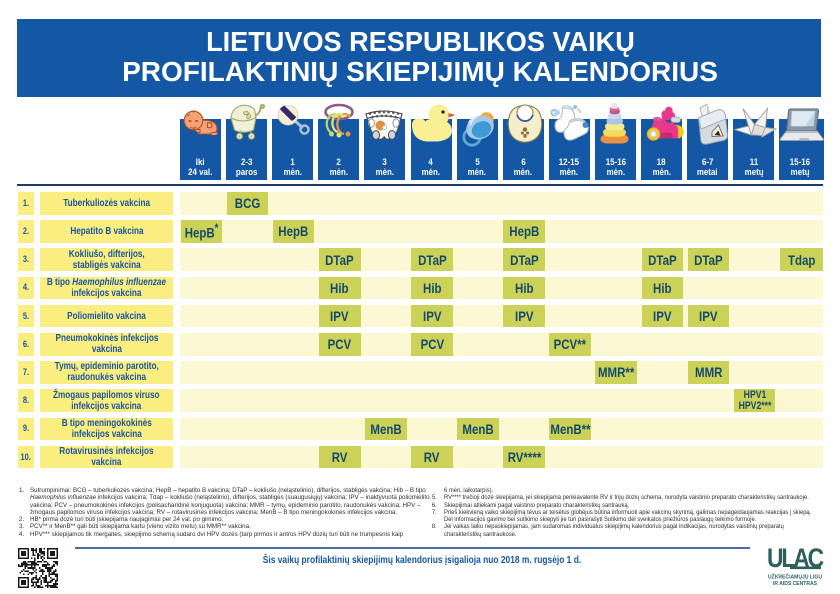  Describe the element at coordinates (795, 577) in the screenshot. I see `svg-text: UŽKREČIAMŲJŲ LIGŲ` at that location.